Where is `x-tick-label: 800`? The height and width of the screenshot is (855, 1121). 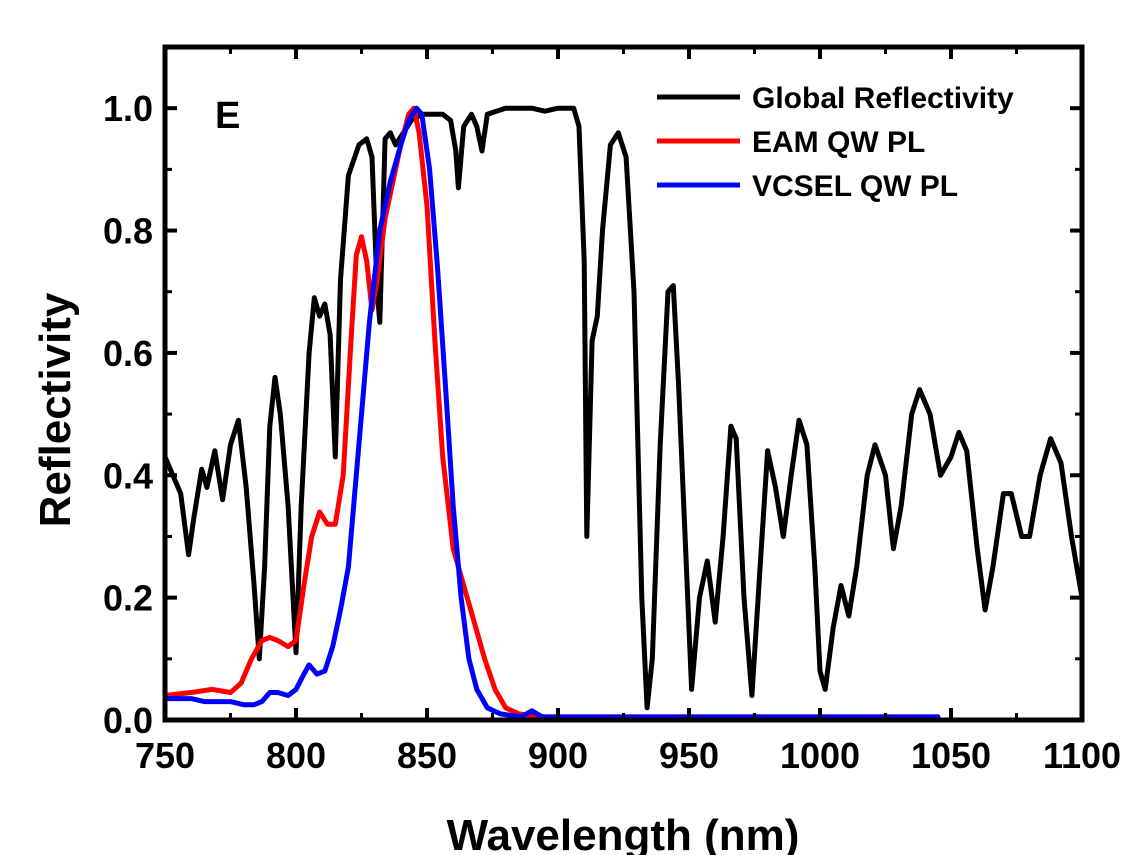
x-tick-label: 800 is located at coordinates (296, 755).